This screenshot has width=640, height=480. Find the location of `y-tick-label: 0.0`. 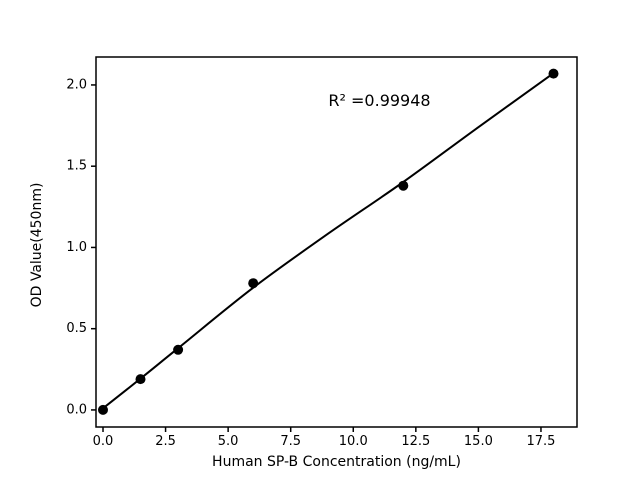

y-tick-label: 0.0 is located at coordinates (76, 409).